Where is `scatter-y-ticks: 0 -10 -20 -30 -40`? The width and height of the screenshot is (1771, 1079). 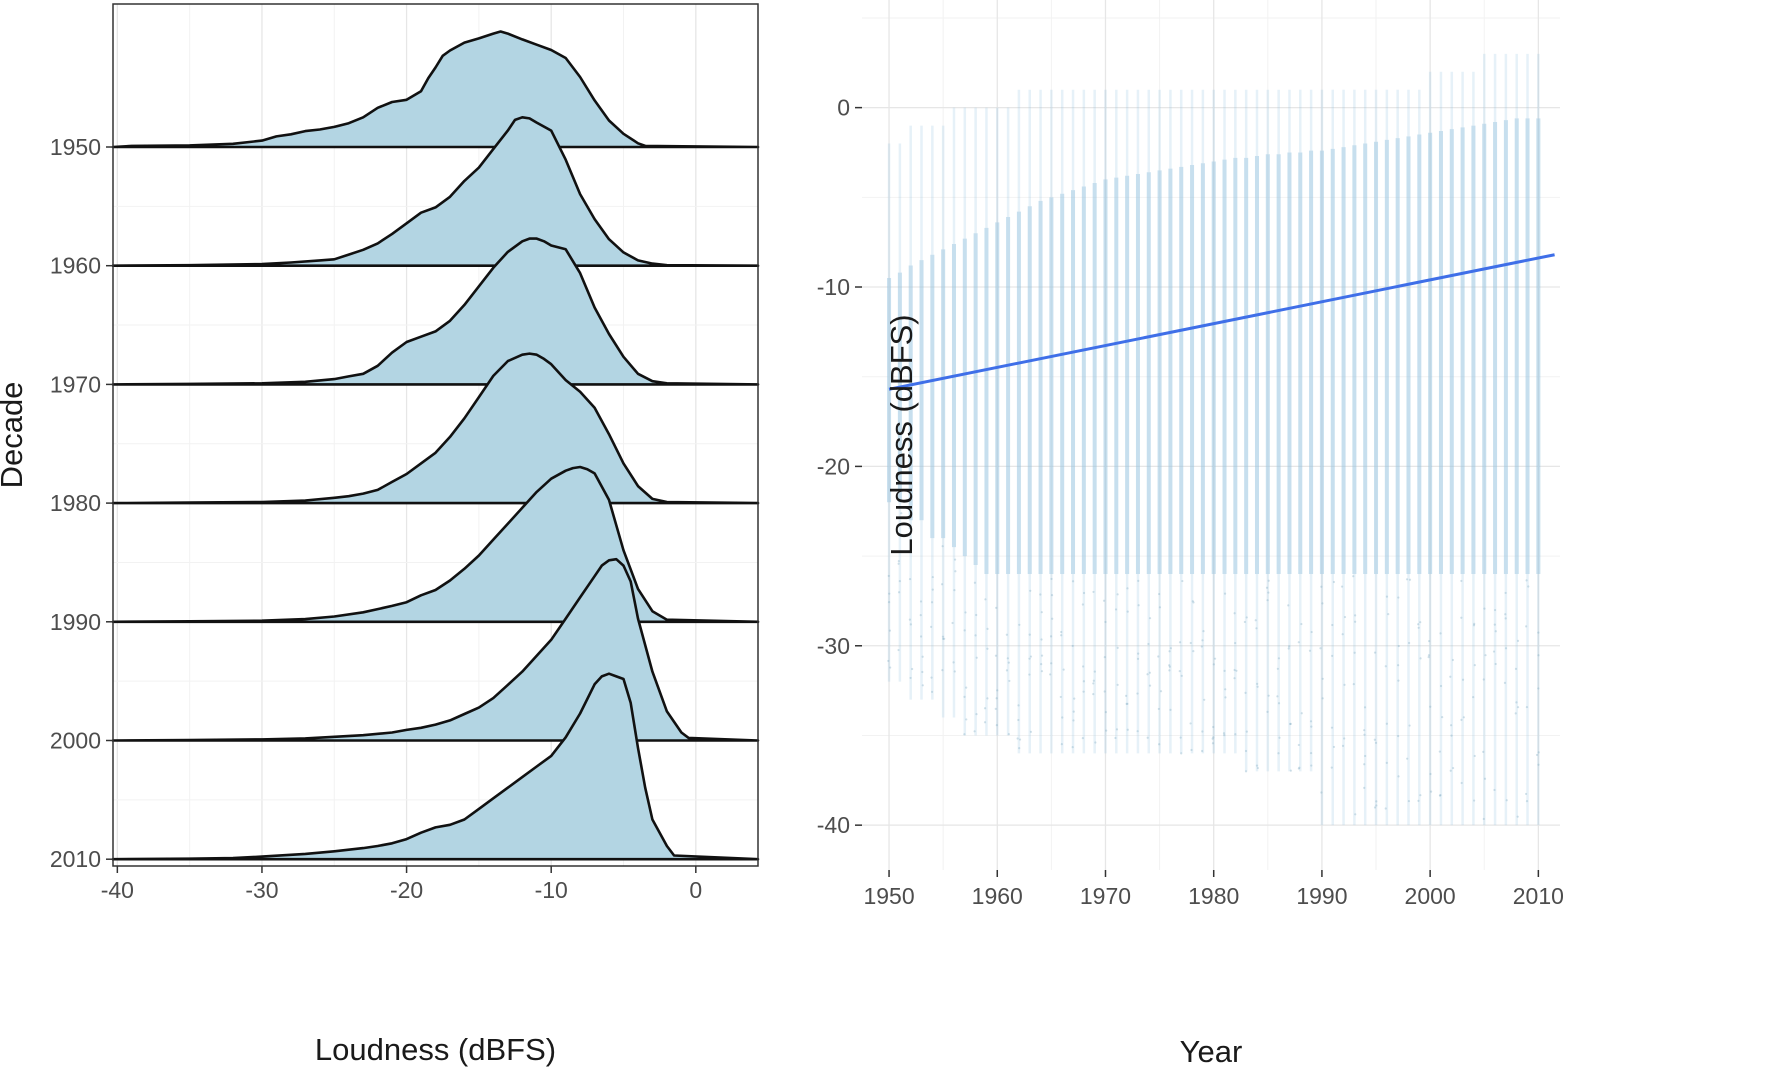
scatter-y-ticks: 0 -10 -20 -30 -40 is located at coordinates (839, 466).